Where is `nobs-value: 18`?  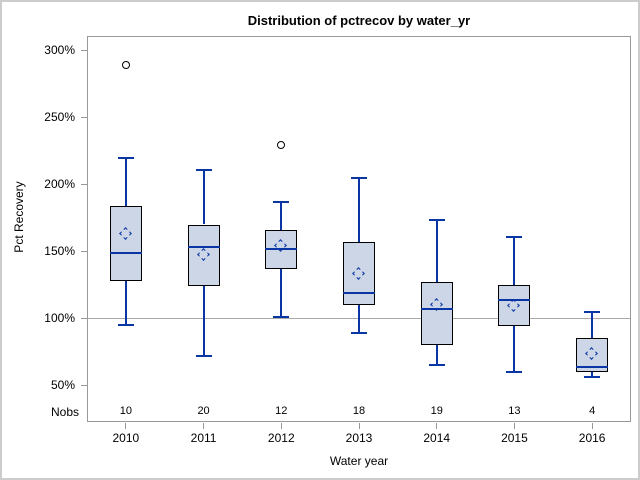 nobs-value: 18 is located at coordinates (359, 411).